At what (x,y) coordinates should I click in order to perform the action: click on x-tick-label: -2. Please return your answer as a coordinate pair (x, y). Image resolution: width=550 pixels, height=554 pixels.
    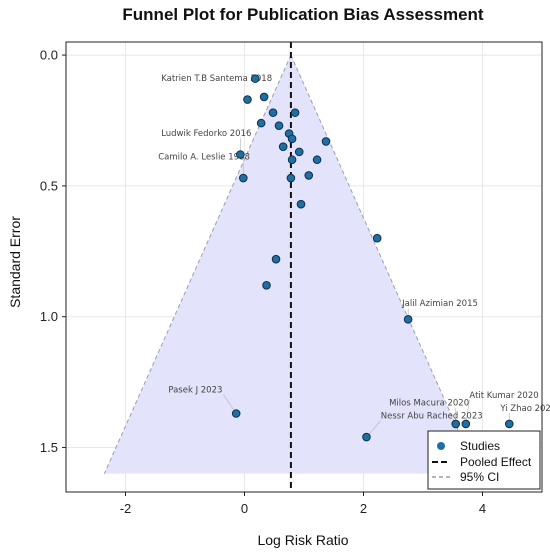
    Looking at the image, I should click on (126, 508).